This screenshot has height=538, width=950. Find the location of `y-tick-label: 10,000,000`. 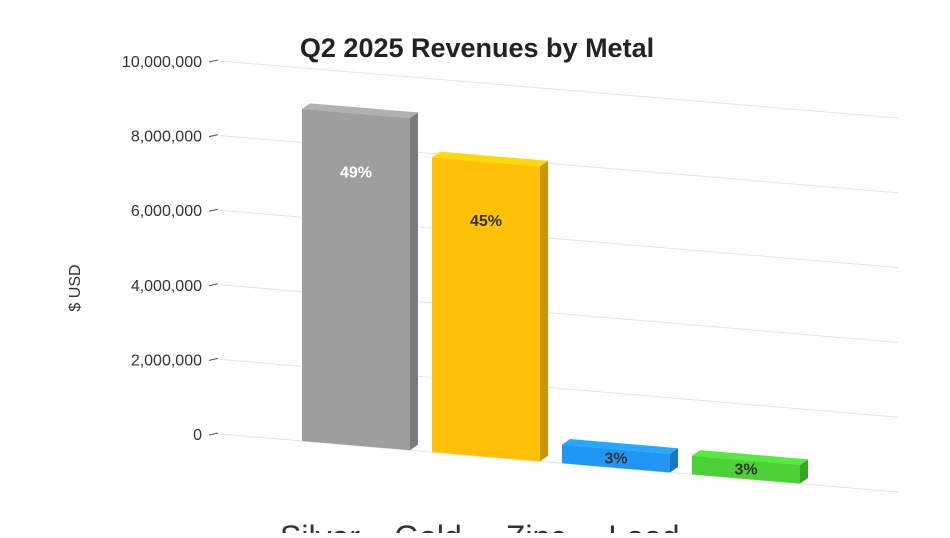

y-tick-label: 10,000,000 is located at coordinates (162, 62).